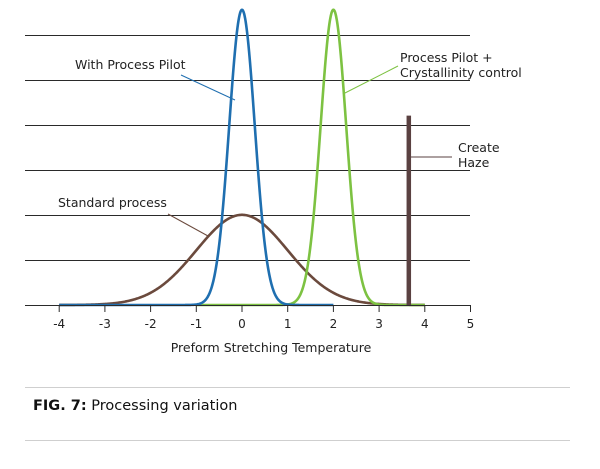 This screenshot has height=469, width=600. What do you see at coordinates (446, 57) in the screenshot?
I see `annotation-label: Process Pilot +` at bounding box center [446, 57].